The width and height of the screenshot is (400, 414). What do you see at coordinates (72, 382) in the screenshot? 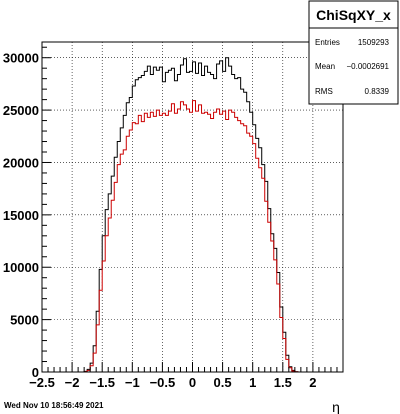
I see `x-tick-label: −2` at bounding box center [72, 382].